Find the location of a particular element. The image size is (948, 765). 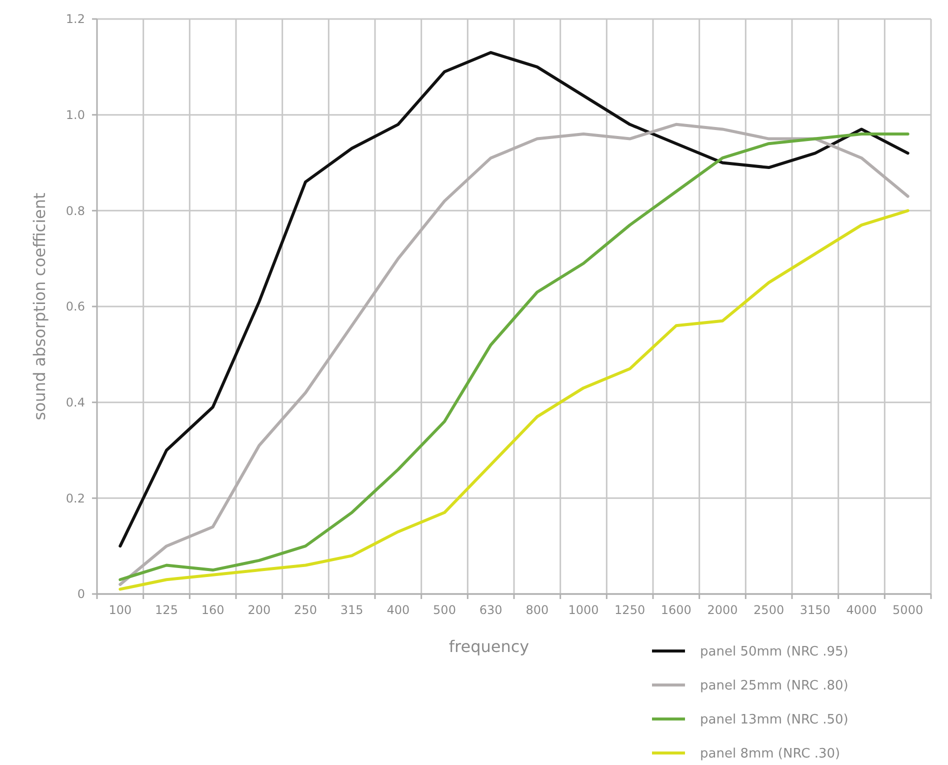

x-tick-label: 3150 is located at coordinates (815, 610).